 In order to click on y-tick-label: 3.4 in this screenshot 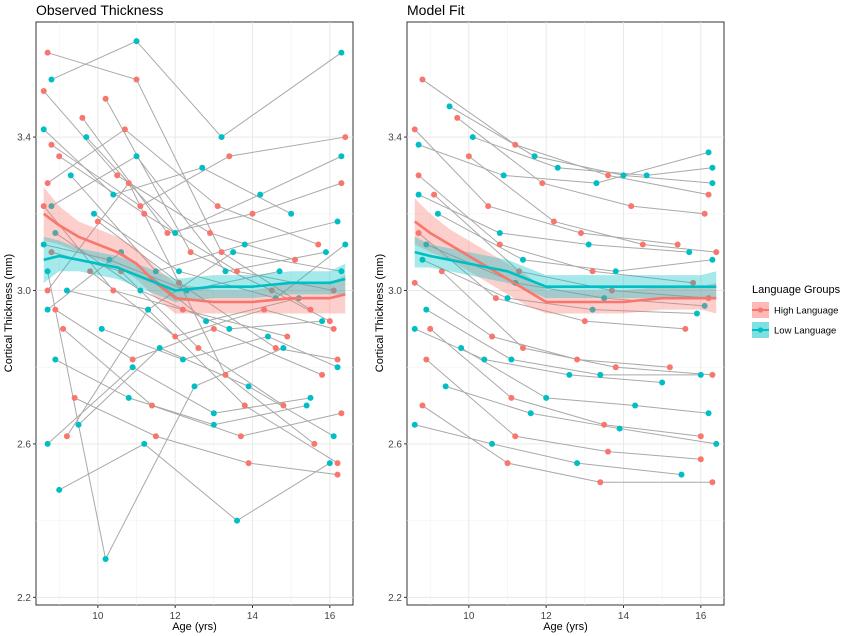, I will do `click(395, 138)`.